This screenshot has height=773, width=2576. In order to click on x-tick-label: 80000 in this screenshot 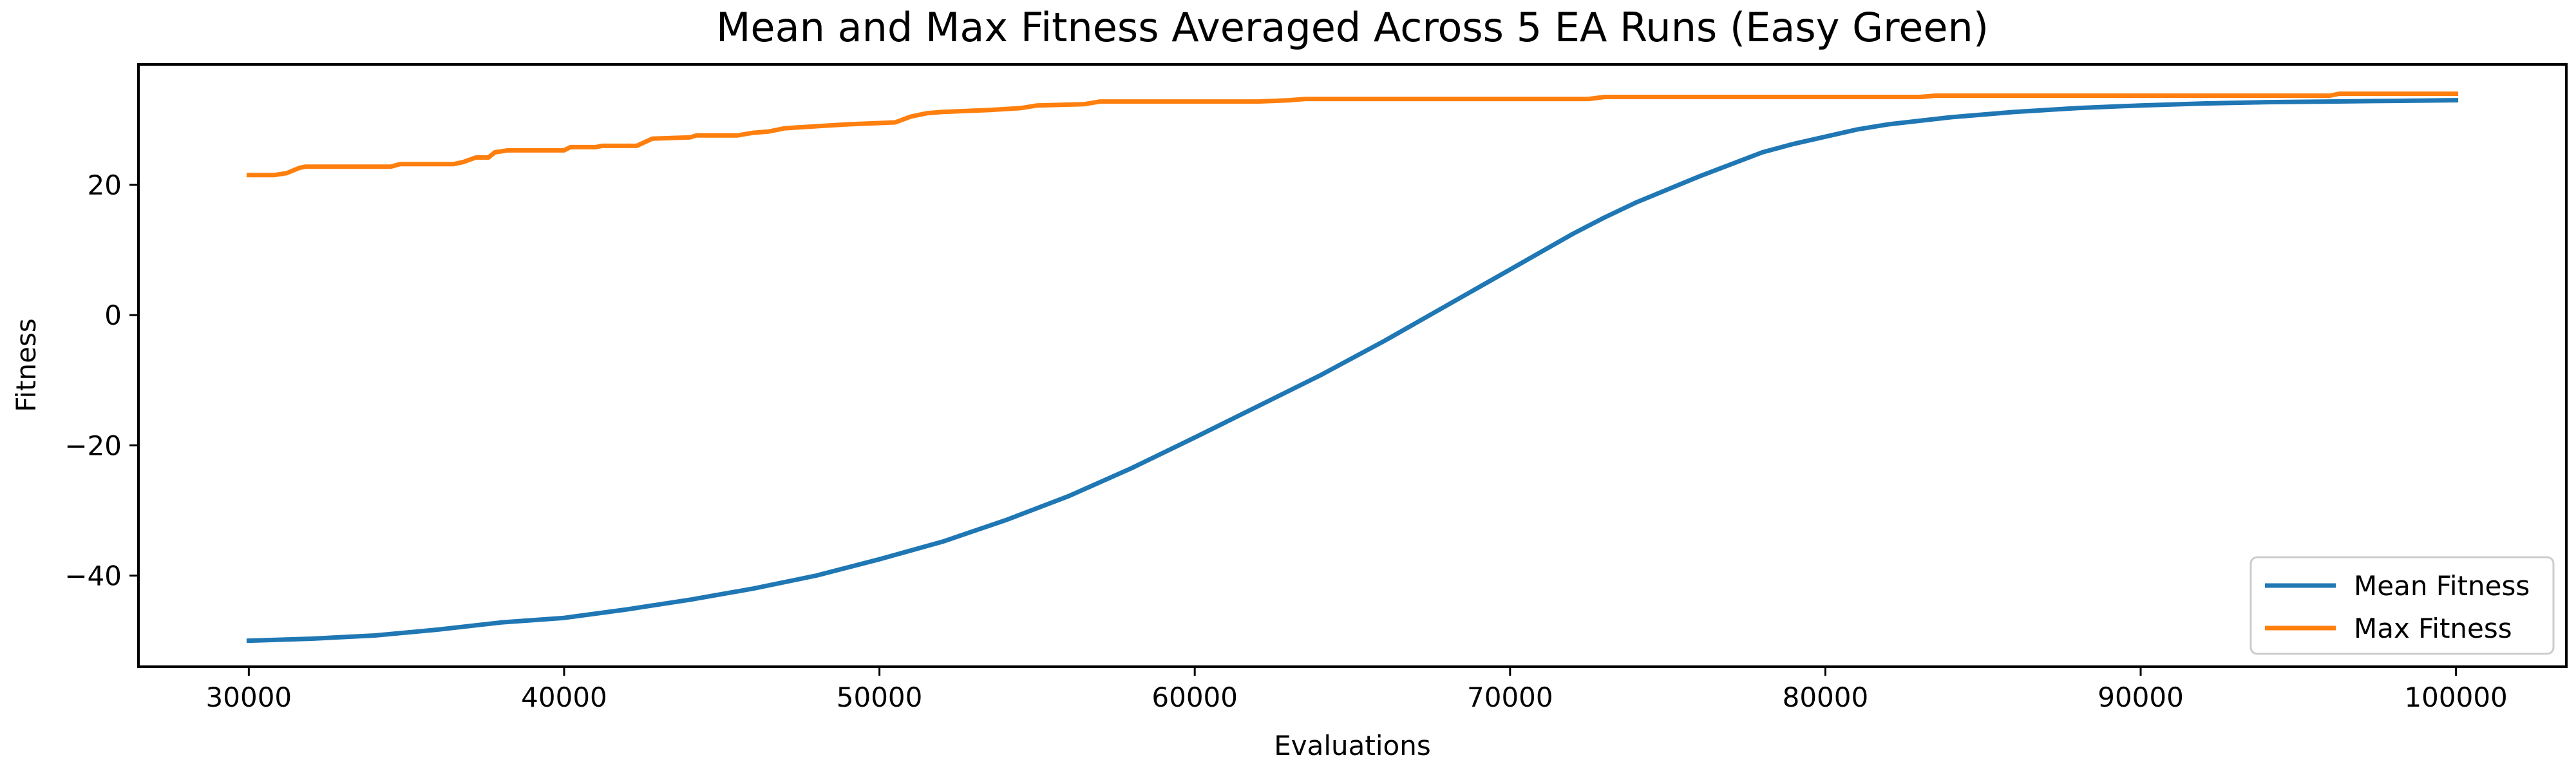, I will do `click(1826, 697)`.